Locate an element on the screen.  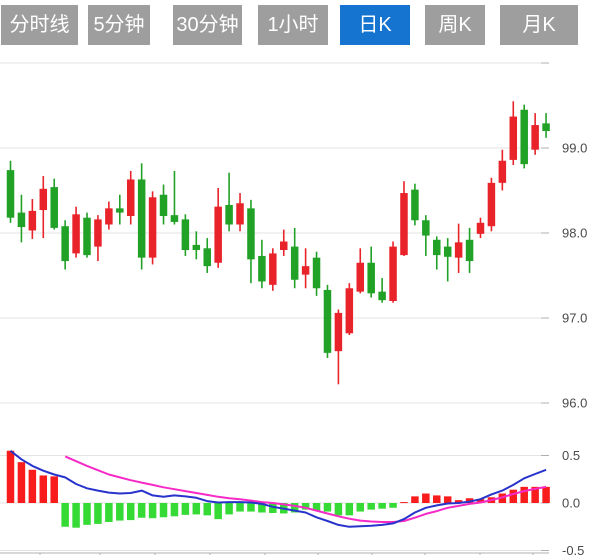
dif-line is located at coordinates (278, 489).